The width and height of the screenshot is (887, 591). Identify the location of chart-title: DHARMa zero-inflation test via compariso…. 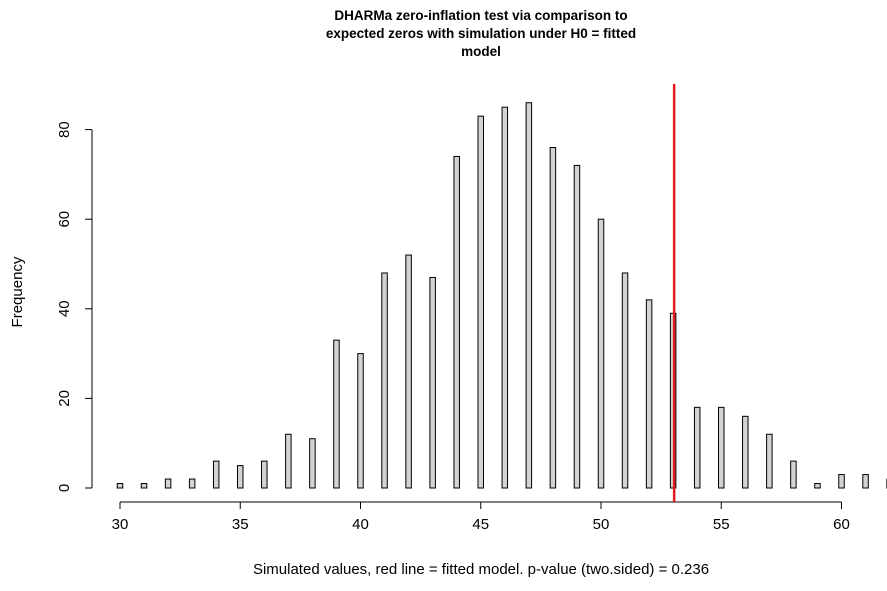
(481, 33).